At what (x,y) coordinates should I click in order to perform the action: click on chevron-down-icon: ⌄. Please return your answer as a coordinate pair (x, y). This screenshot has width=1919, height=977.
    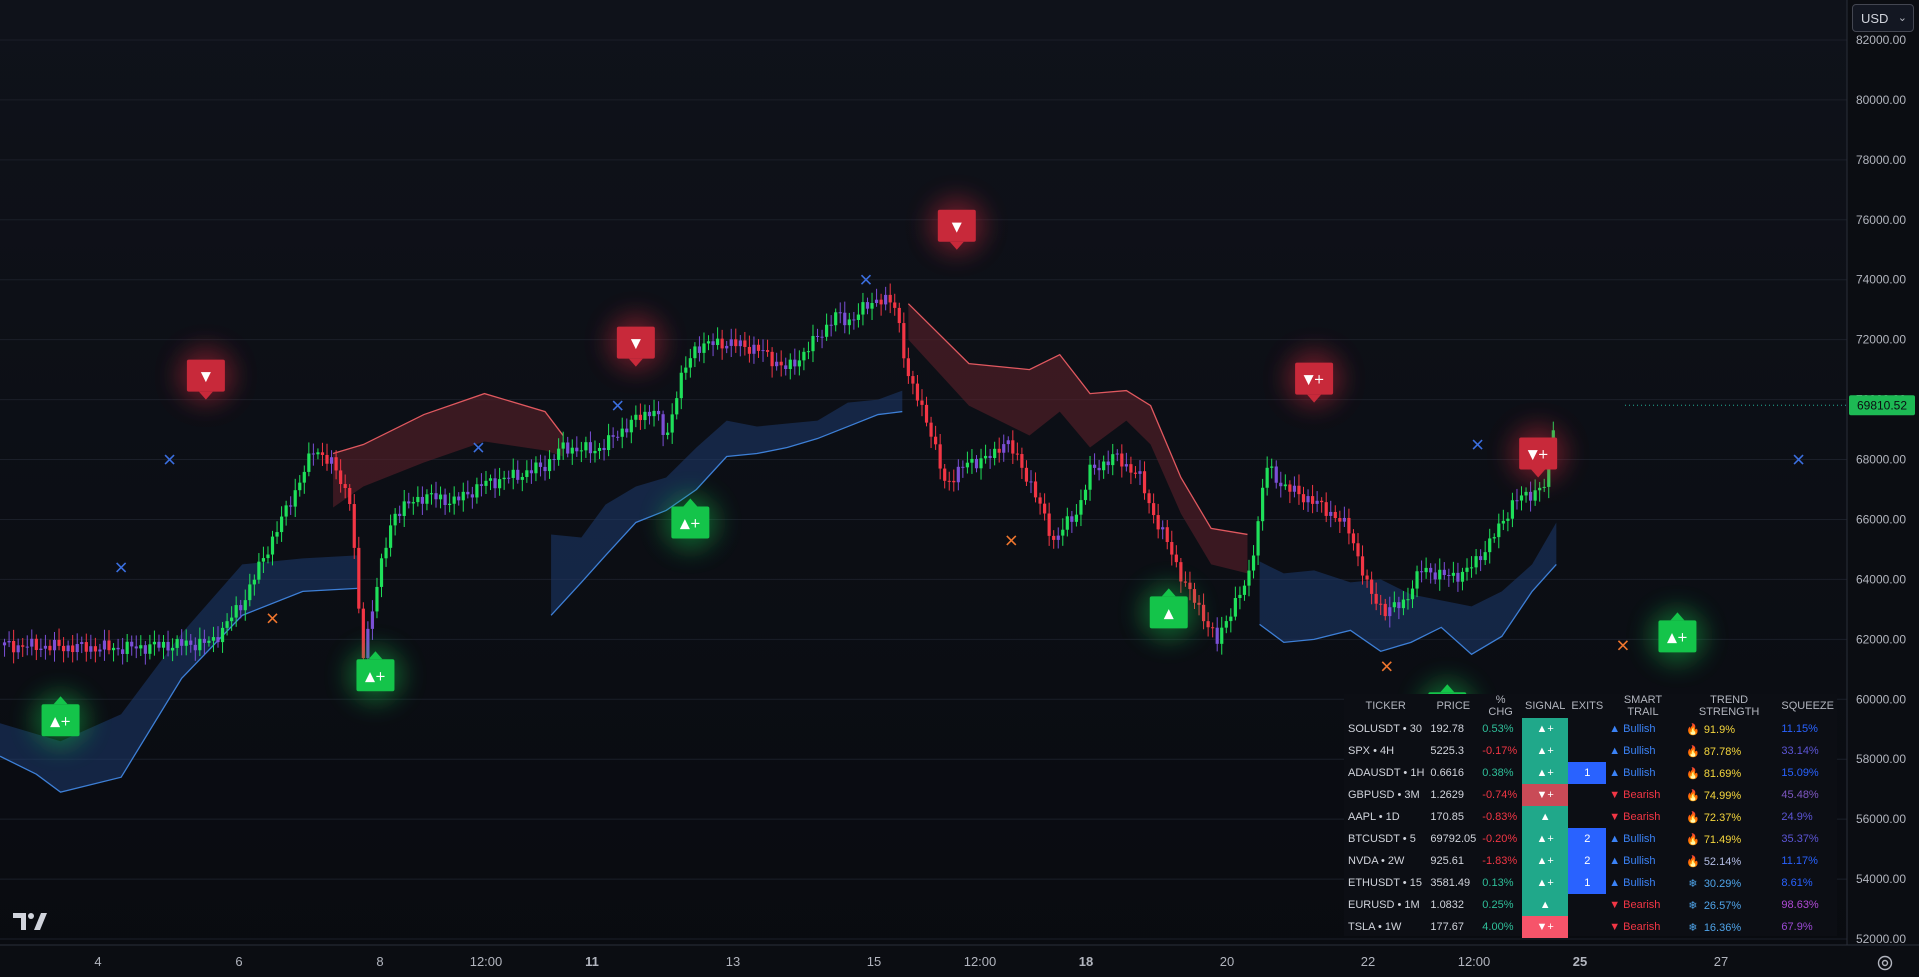
    Looking at the image, I should click on (1902, 18).